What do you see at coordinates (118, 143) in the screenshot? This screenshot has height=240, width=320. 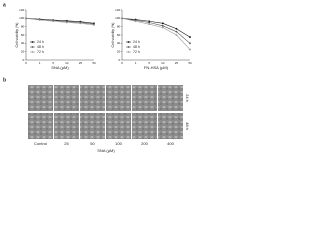 I see `column-label: 100` at bounding box center [118, 143].